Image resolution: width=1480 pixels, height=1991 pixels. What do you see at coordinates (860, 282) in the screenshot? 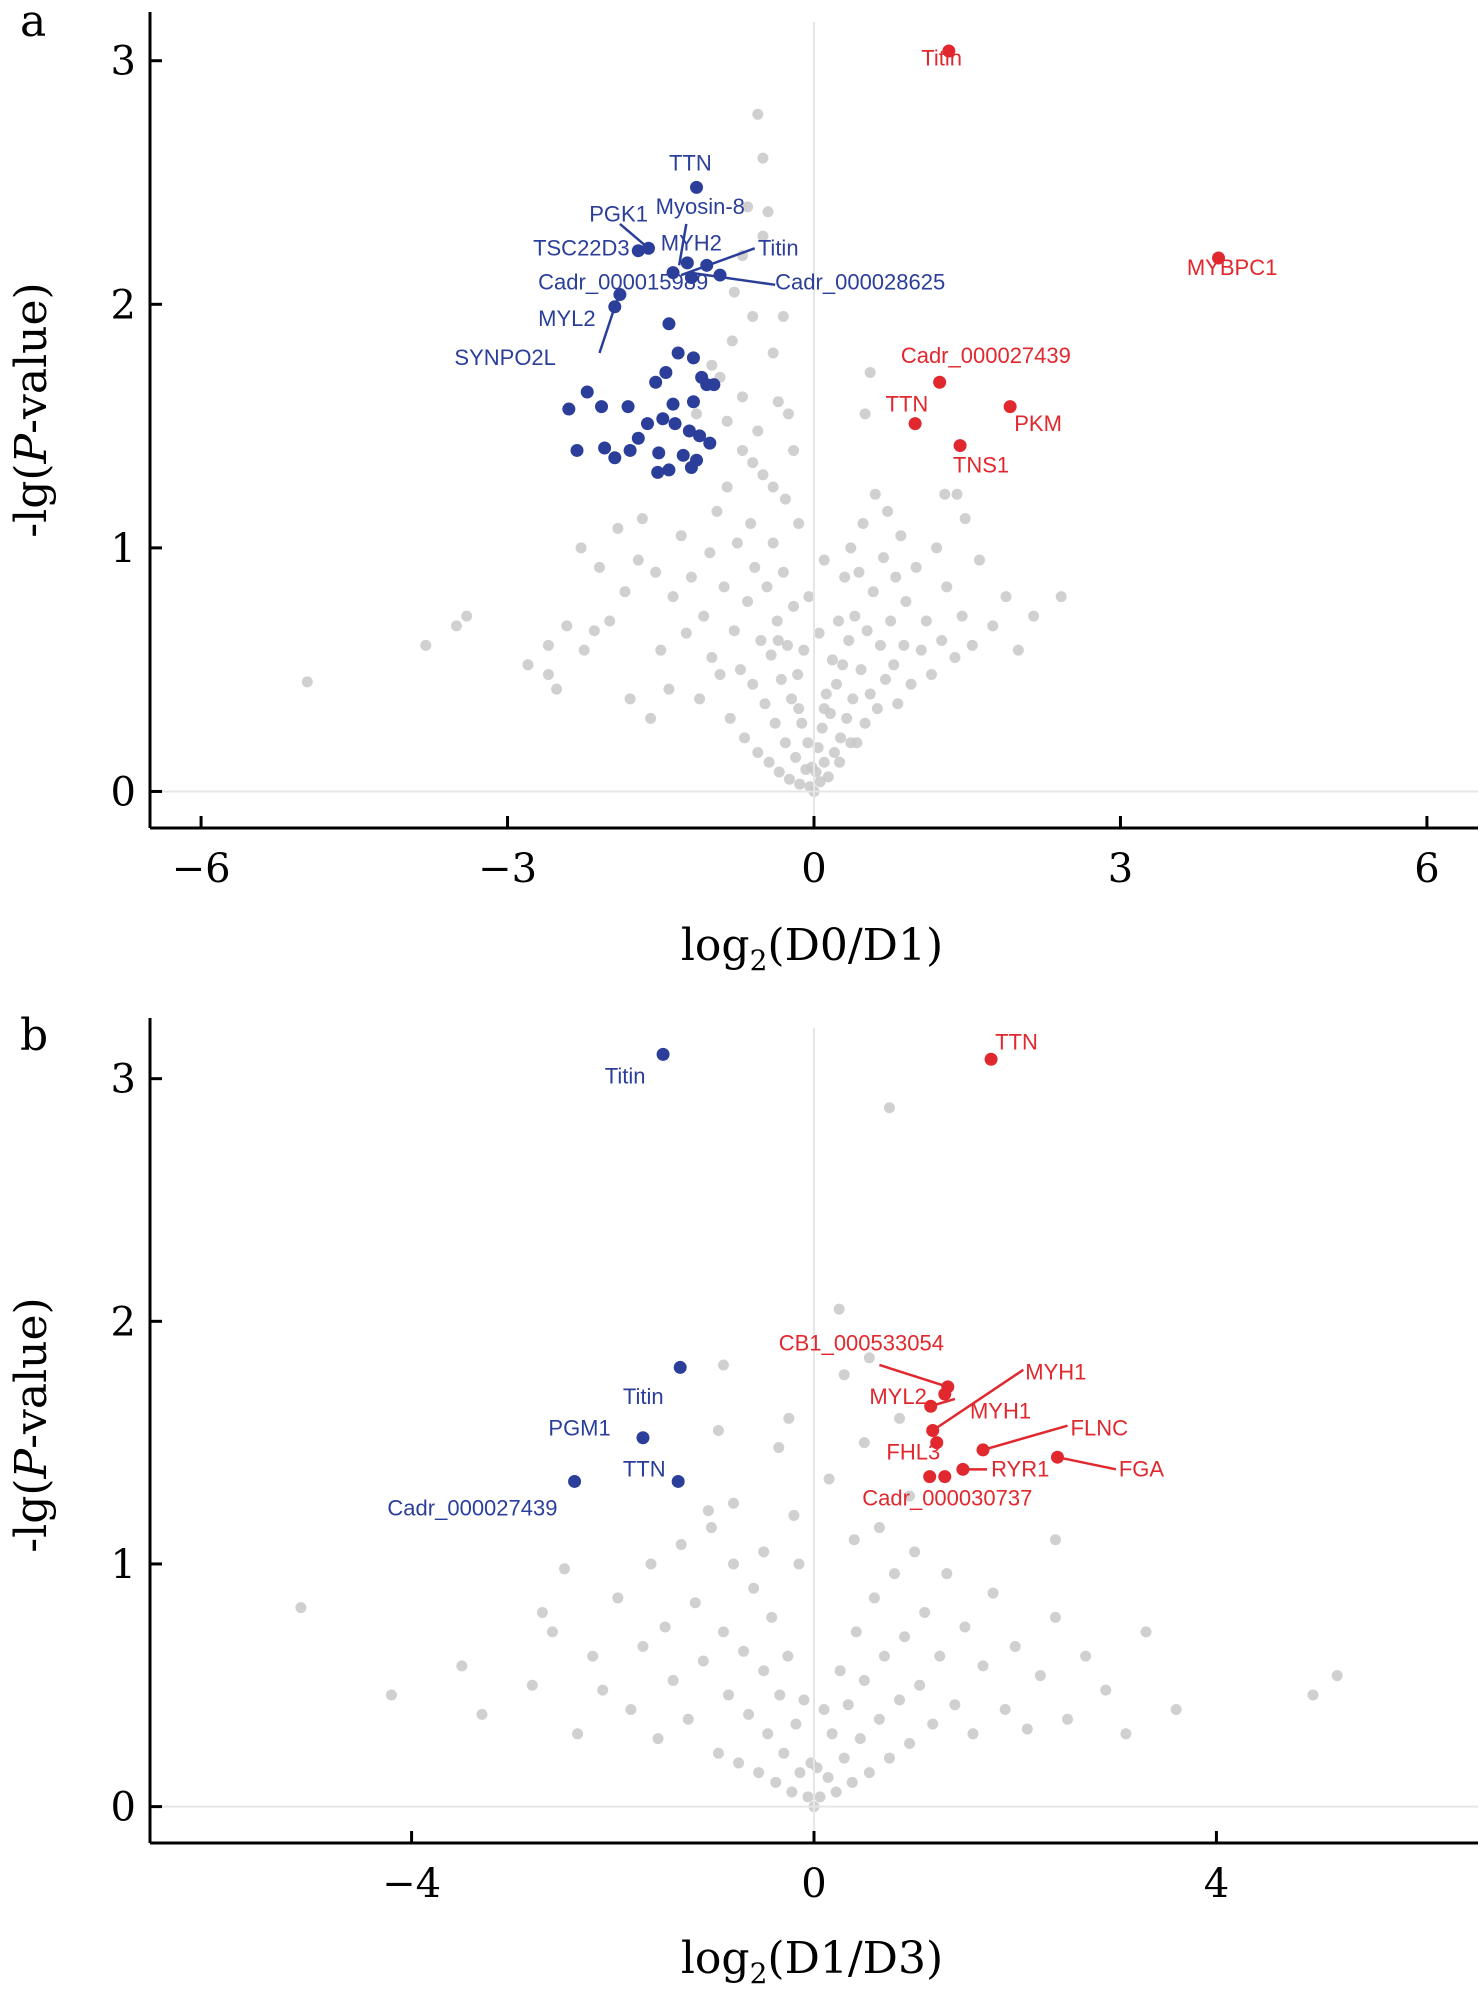
I see `gene-label: Cadr_000028625` at bounding box center [860, 282].